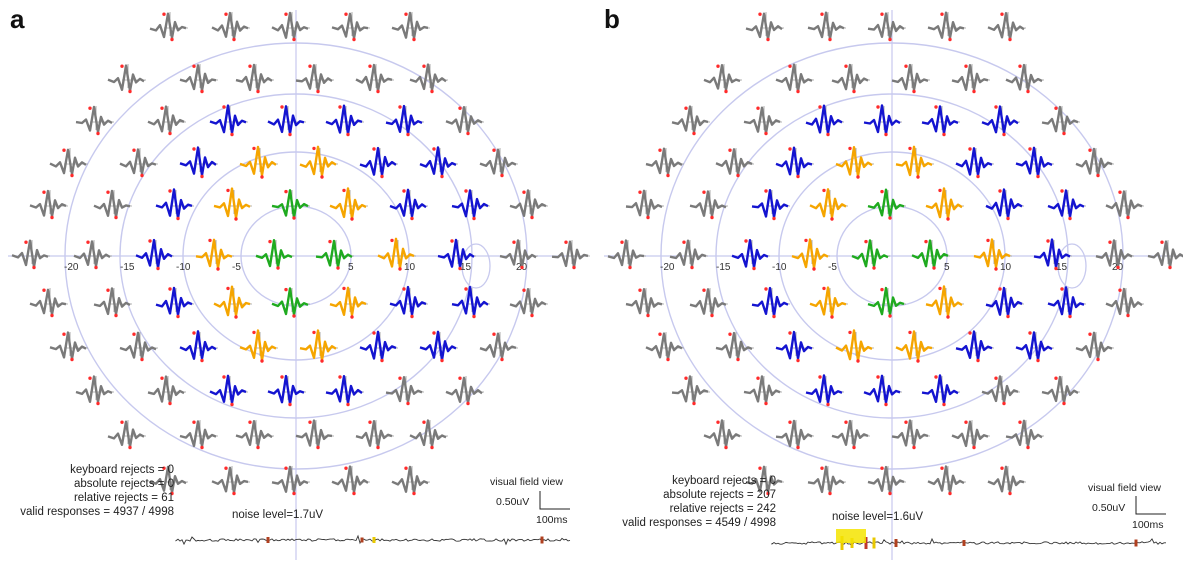 The height and width of the screenshot is (564, 1183). What do you see at coordinates (466, 267) in the screenshot?
I see `eccentricity-tick-label: 15` at bounding box center [466, 267].